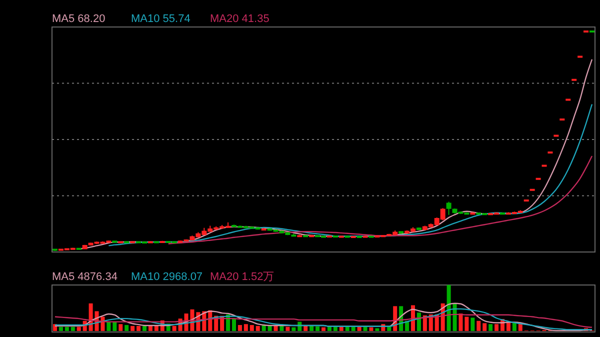  Describe the element at coordinates (85, 277) in the screenshot. I see `text: MA5 4876.34` at that location.